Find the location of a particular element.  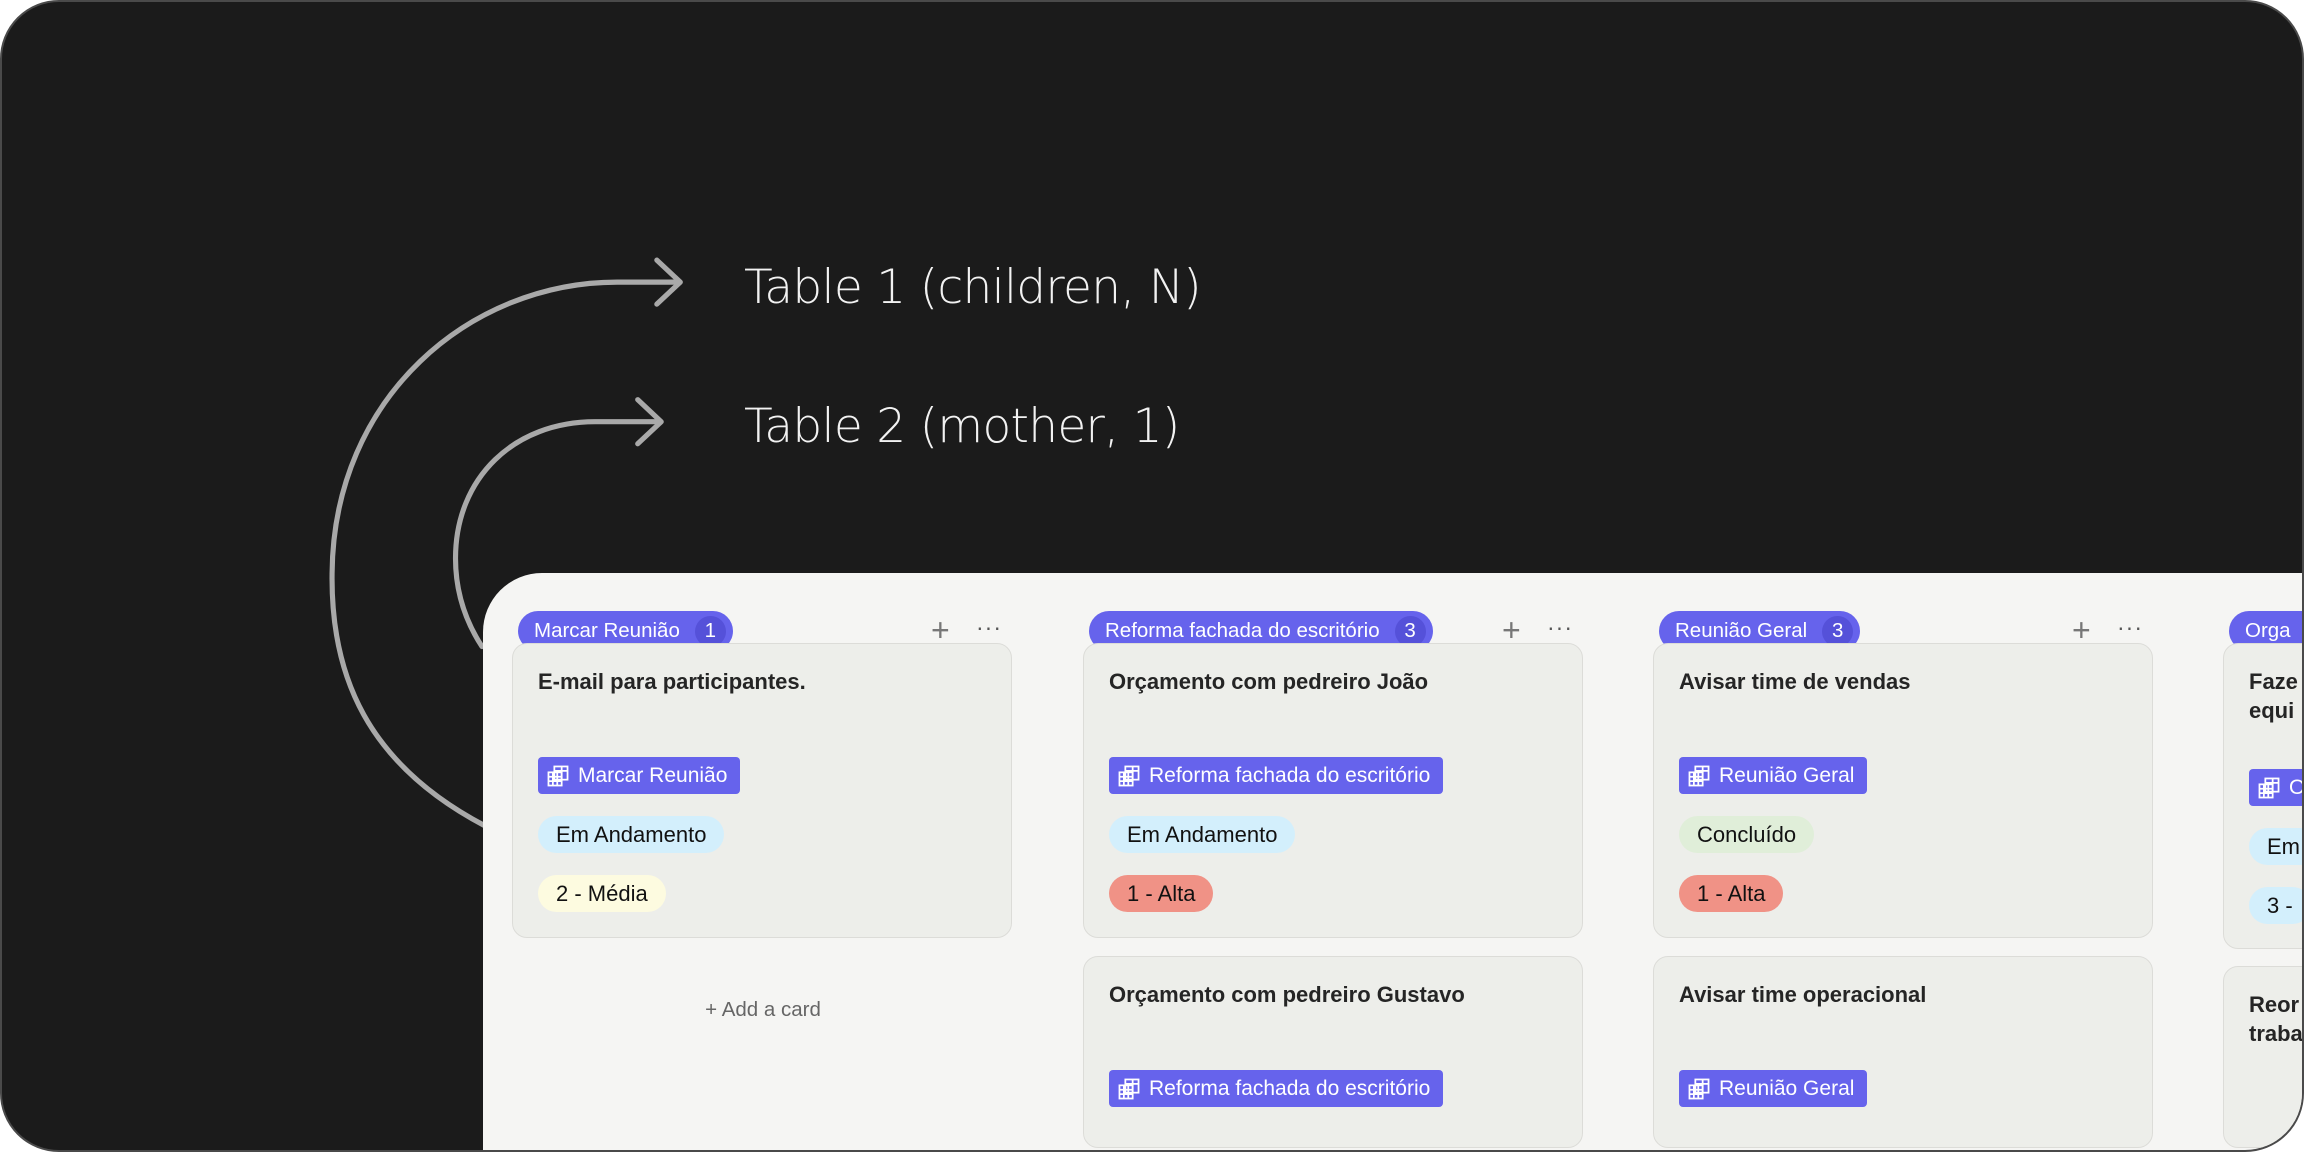

status-badge: Concluído is located at coordinates (1747, 834).